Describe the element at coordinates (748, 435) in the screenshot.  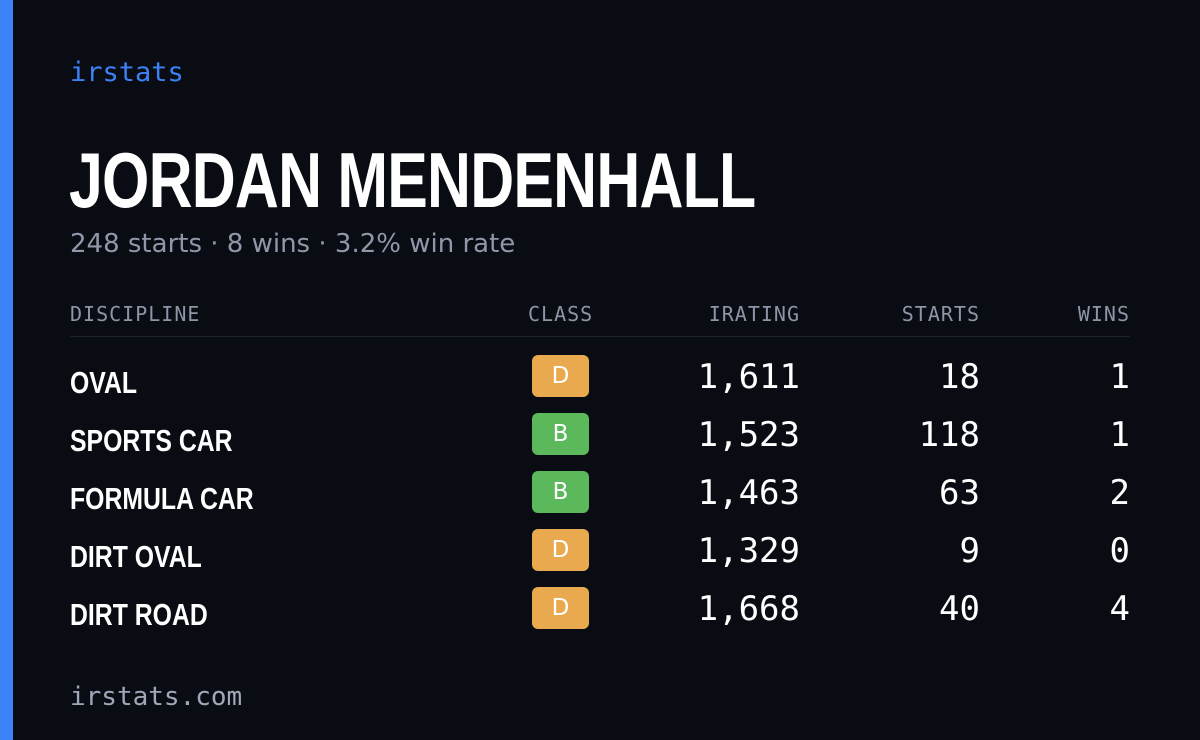
I see `irating-value: 1,523` at that location.